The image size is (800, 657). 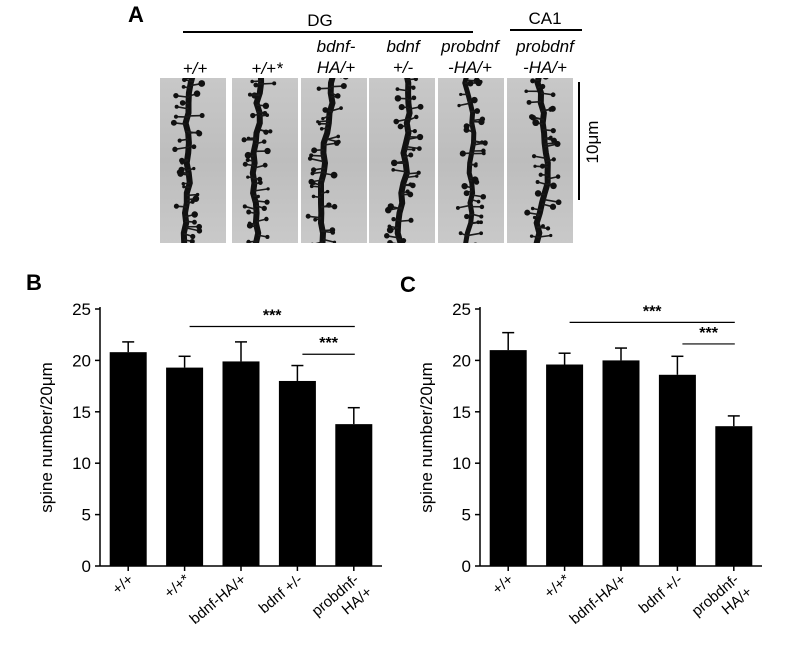 What do you see at coordinates (592, 142) in the screenshot?
I see `scale-bar-label: 10μm` at bounding box center [592, 142].